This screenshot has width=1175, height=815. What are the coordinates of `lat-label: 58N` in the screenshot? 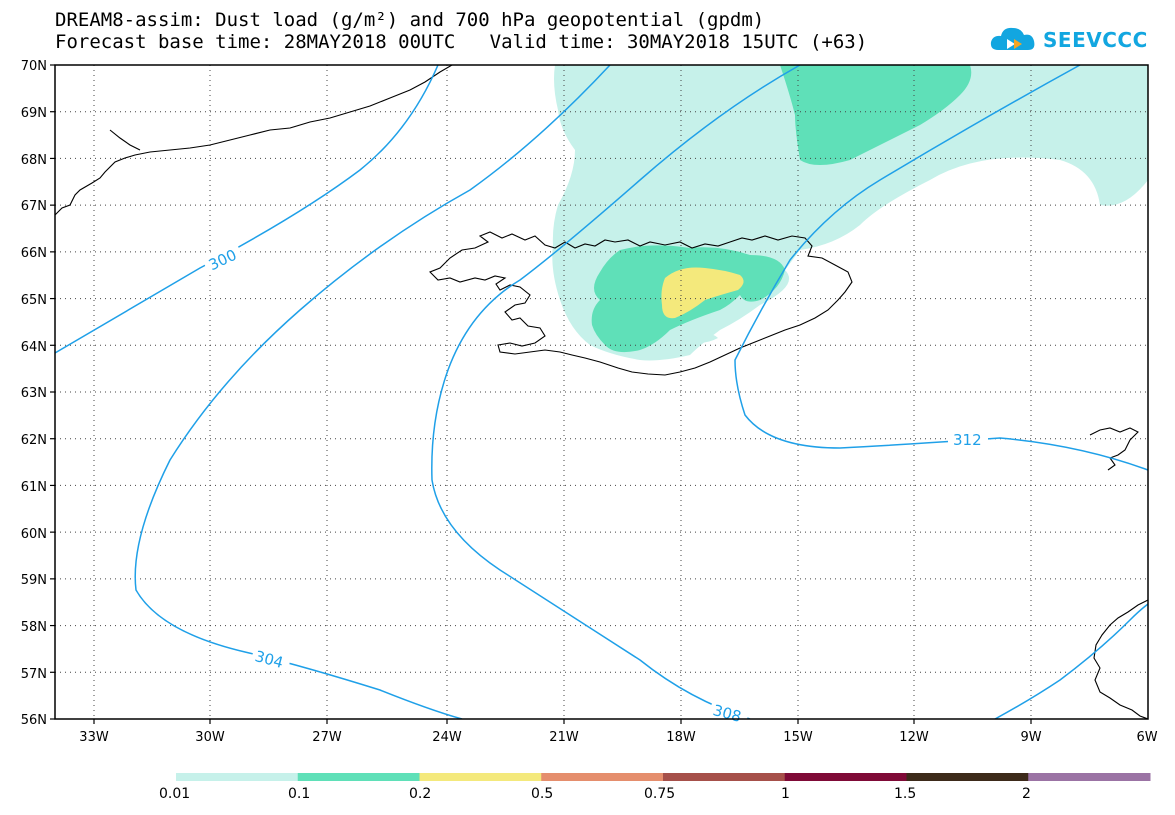 It's located at (34, 627).